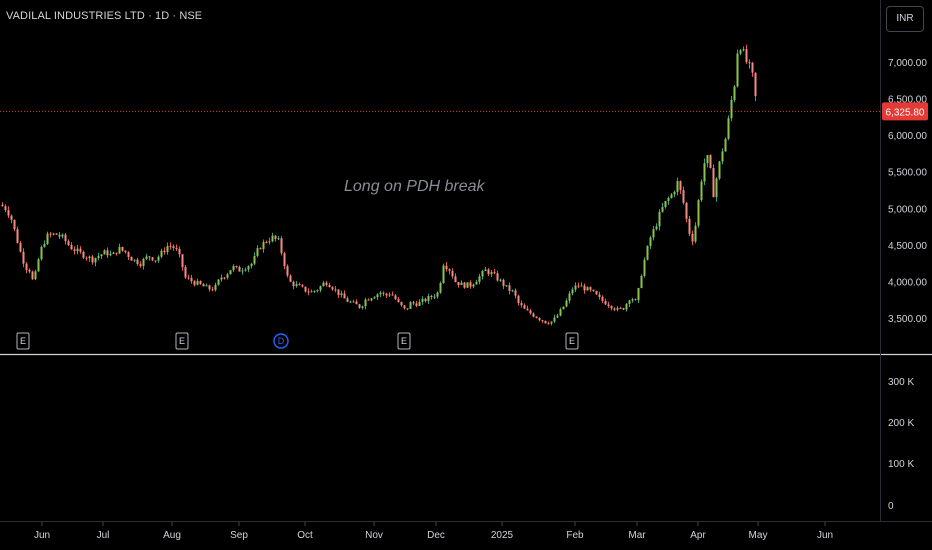  I want to click on time-tick-label: Jun, so click(42, 535).